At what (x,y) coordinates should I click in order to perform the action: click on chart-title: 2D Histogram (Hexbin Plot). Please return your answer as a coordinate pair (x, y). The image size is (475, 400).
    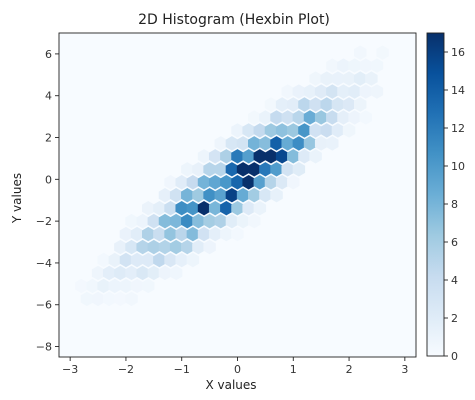
    Looking at the image, I should click on (234, 20).